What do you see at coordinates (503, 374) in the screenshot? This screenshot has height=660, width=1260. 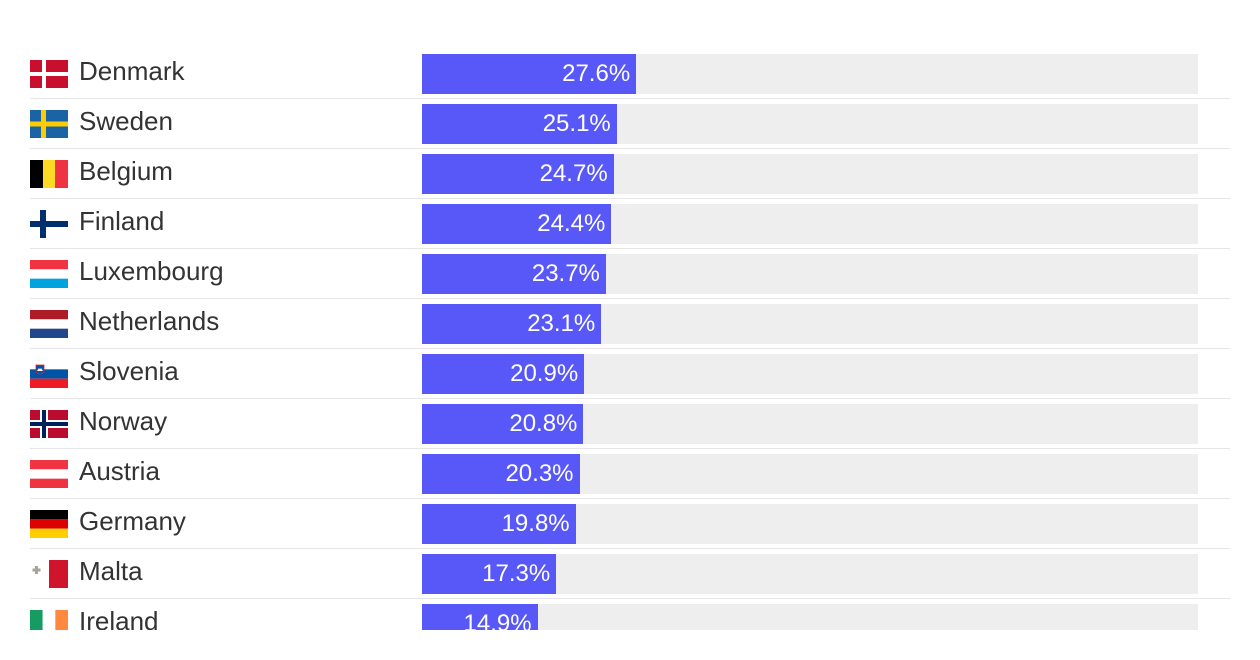 I see `bar: 20.9%` at bounding box center [503, 374].